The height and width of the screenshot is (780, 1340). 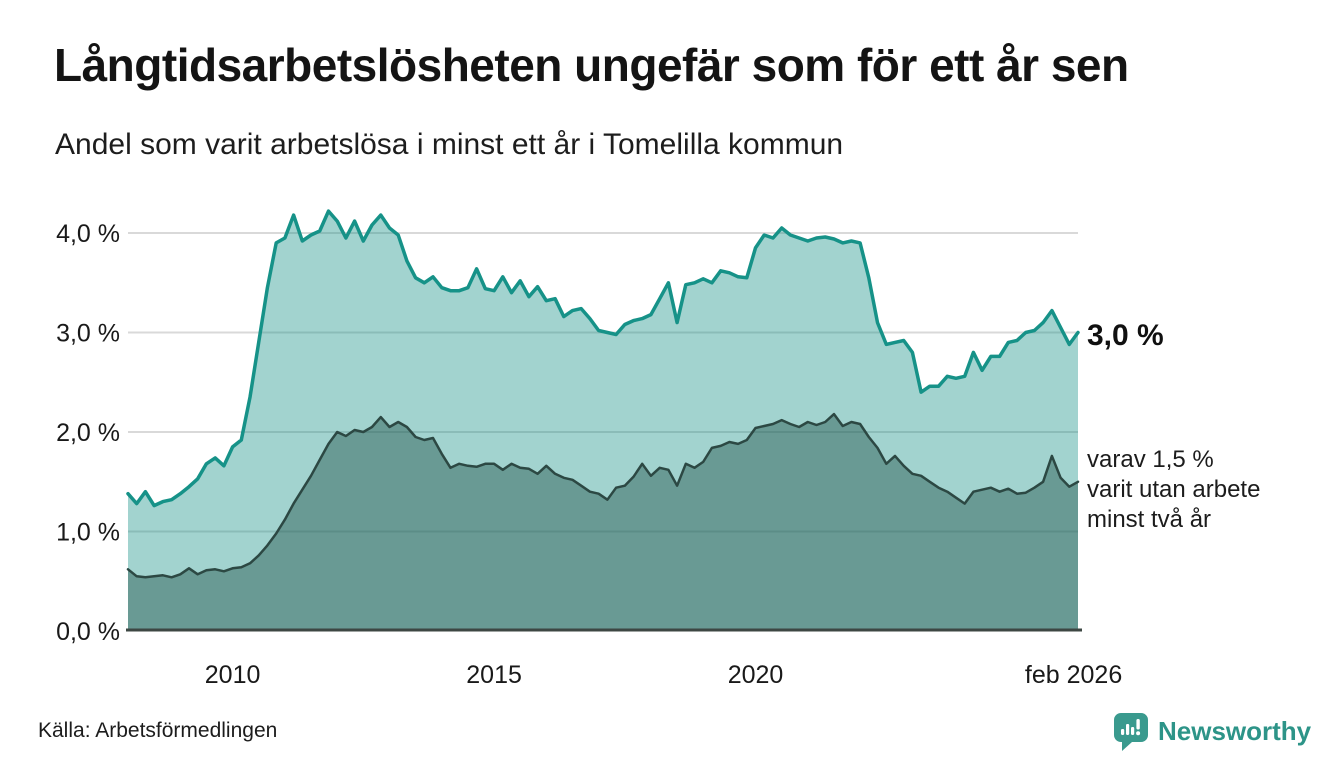 I want to click on newsworthy-logo: Newsworthy, so click(x=1211, y=731).